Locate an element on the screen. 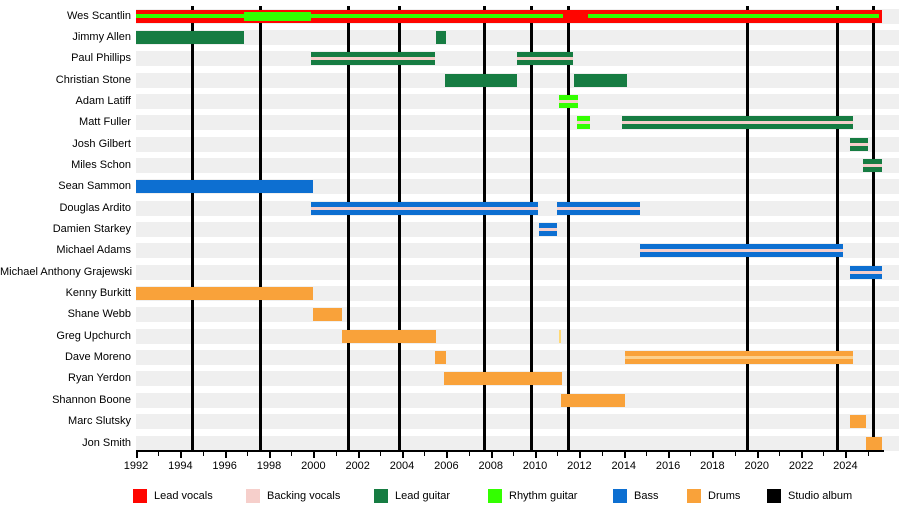 The image size is (900, 508). legend-item-lead_vocals: Lead vocals is located at coordinates (173, 495).